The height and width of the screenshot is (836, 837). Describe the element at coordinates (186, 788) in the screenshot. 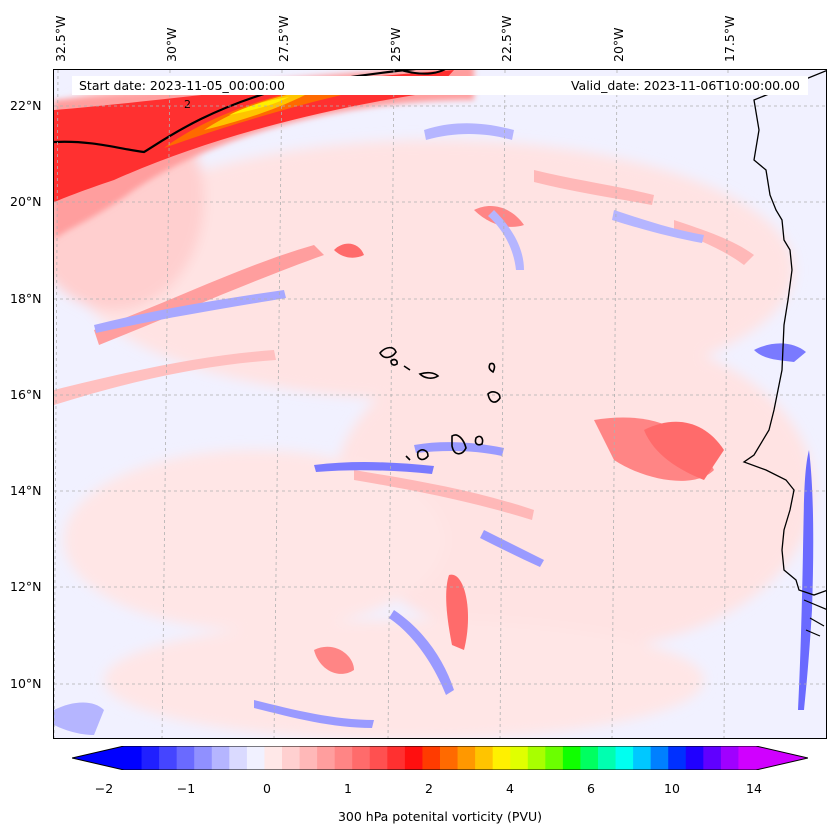

I see `cb-tick-label: −1` at that location.